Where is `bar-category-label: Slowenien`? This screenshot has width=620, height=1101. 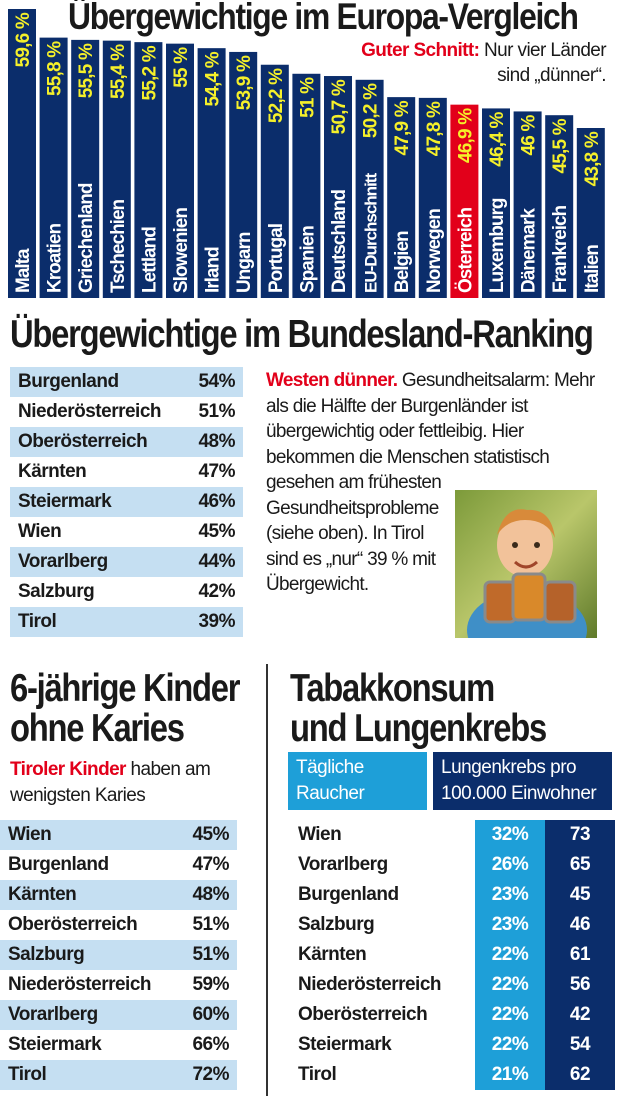
bar-category-label: Slowenien is located at coordinates (181, 250).